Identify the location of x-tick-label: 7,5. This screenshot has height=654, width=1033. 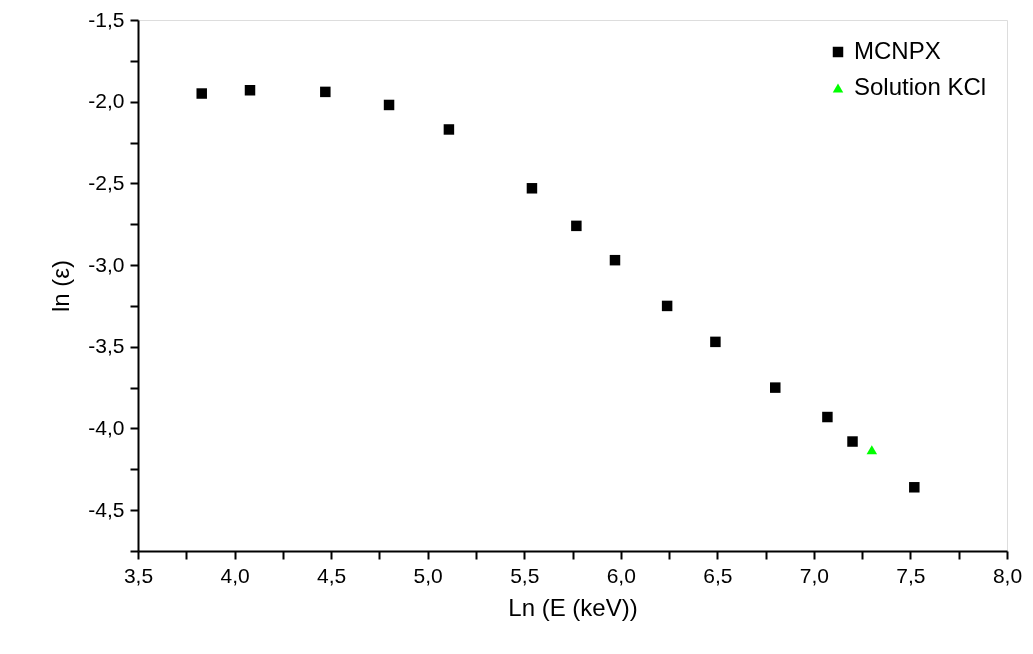
(911, 575).